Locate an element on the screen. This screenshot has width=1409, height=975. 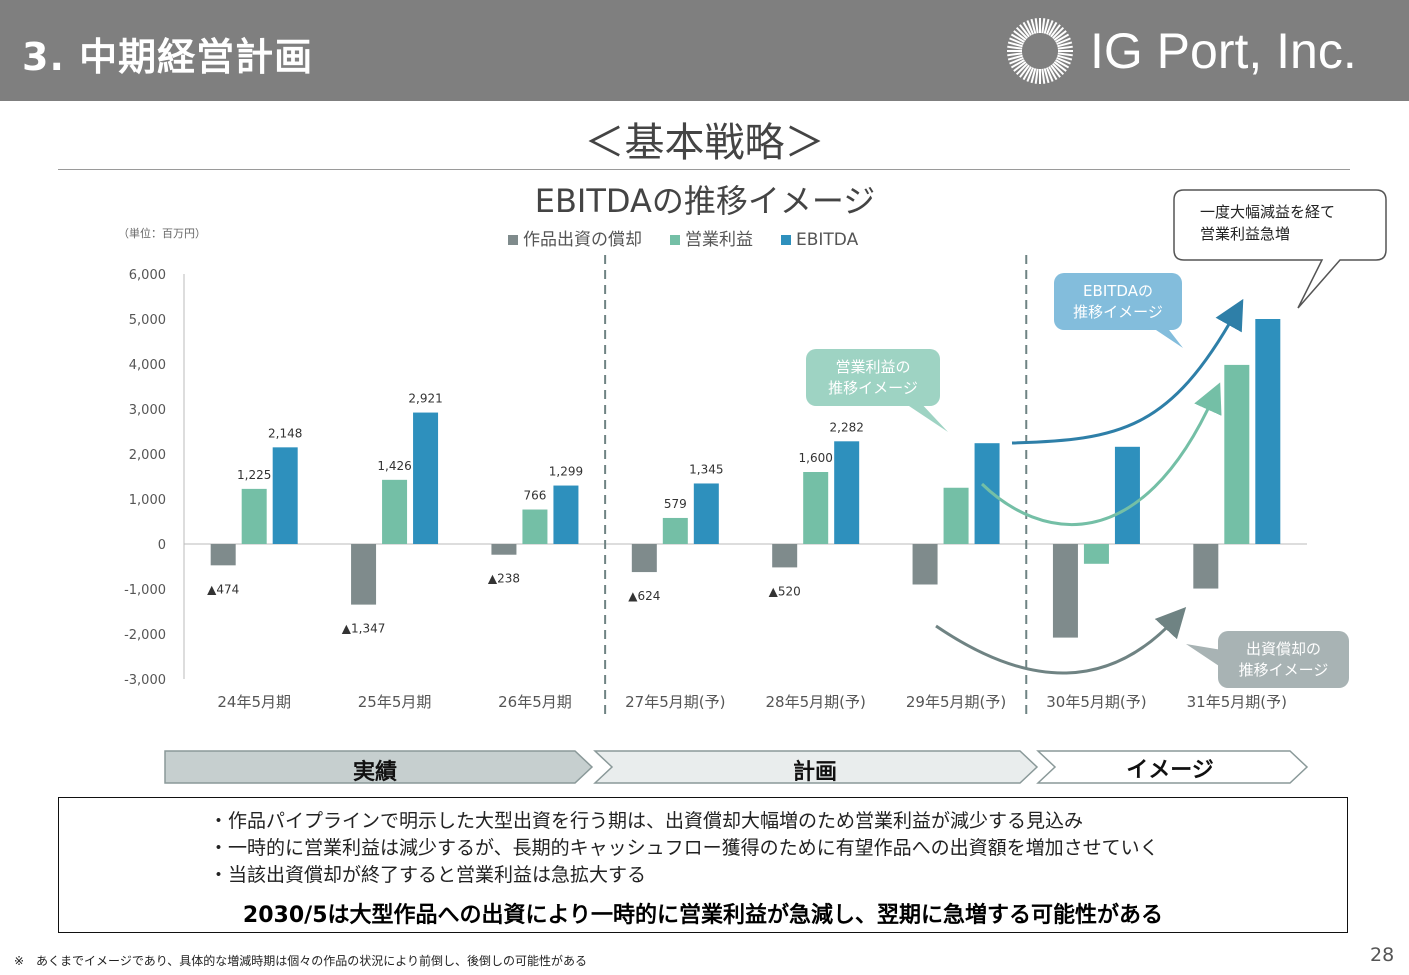
ebitda-bubble-tail is located at coordinates (1166, 337).